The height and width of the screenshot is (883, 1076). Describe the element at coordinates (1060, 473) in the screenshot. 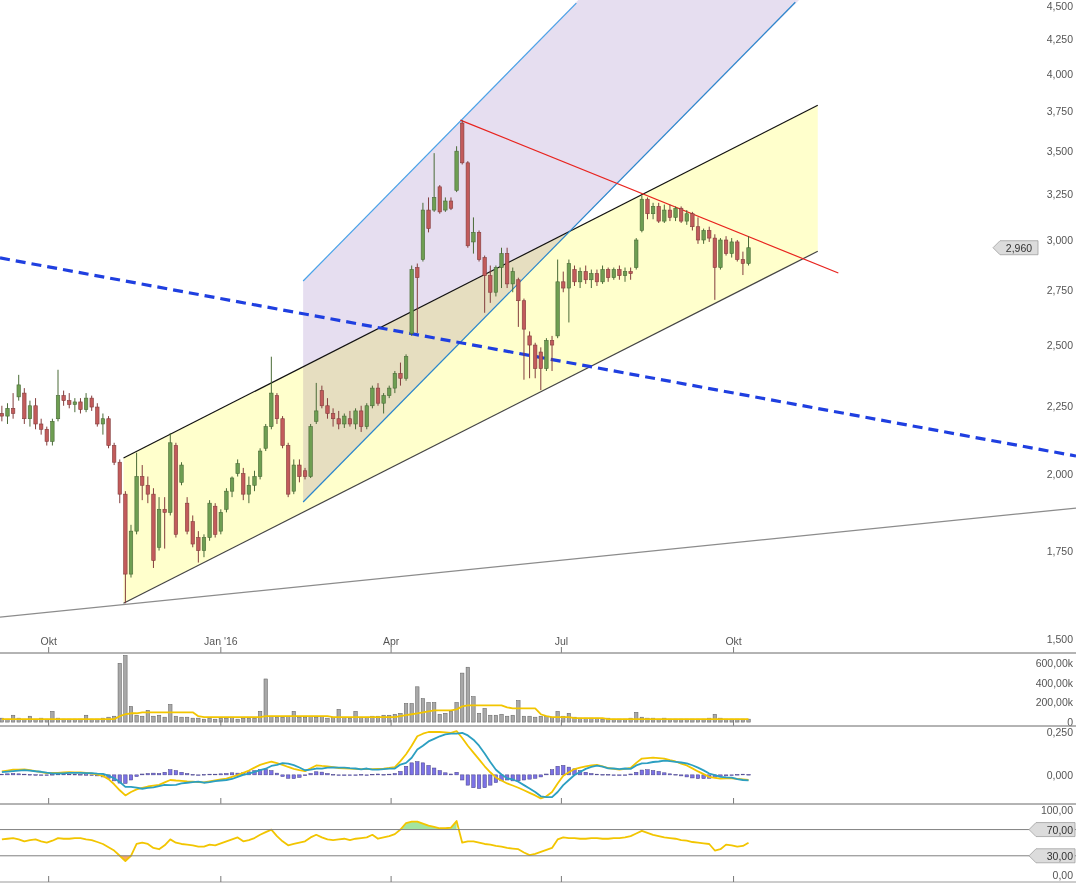

I see `y-tick-label: 2,000` at that location.